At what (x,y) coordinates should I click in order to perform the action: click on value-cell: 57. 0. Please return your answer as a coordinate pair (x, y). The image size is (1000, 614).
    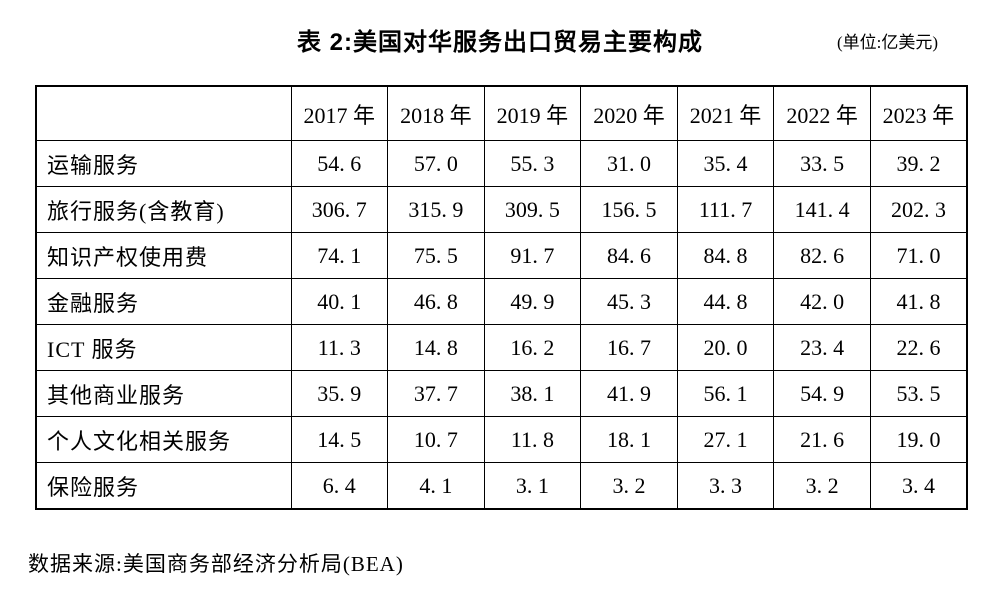
    Looking at the image, I should click on (436, 163).